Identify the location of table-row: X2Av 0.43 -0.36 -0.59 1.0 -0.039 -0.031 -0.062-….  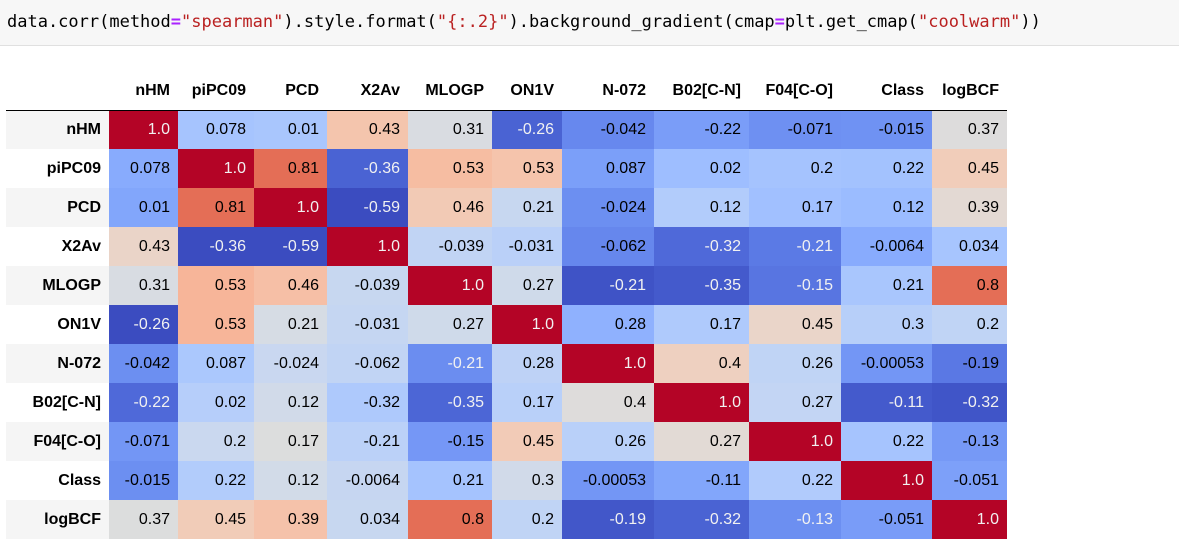
(506, 246).